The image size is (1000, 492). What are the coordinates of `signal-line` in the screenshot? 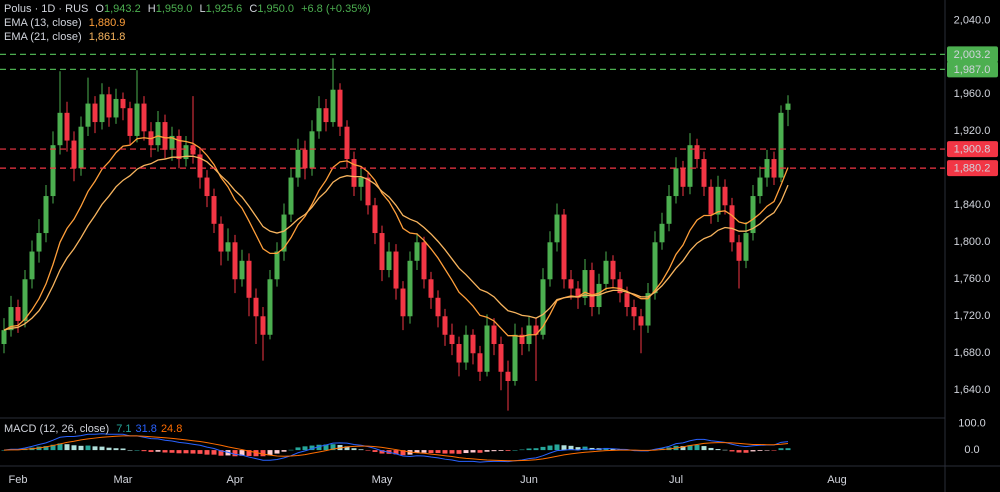 It's located at (396, 448).